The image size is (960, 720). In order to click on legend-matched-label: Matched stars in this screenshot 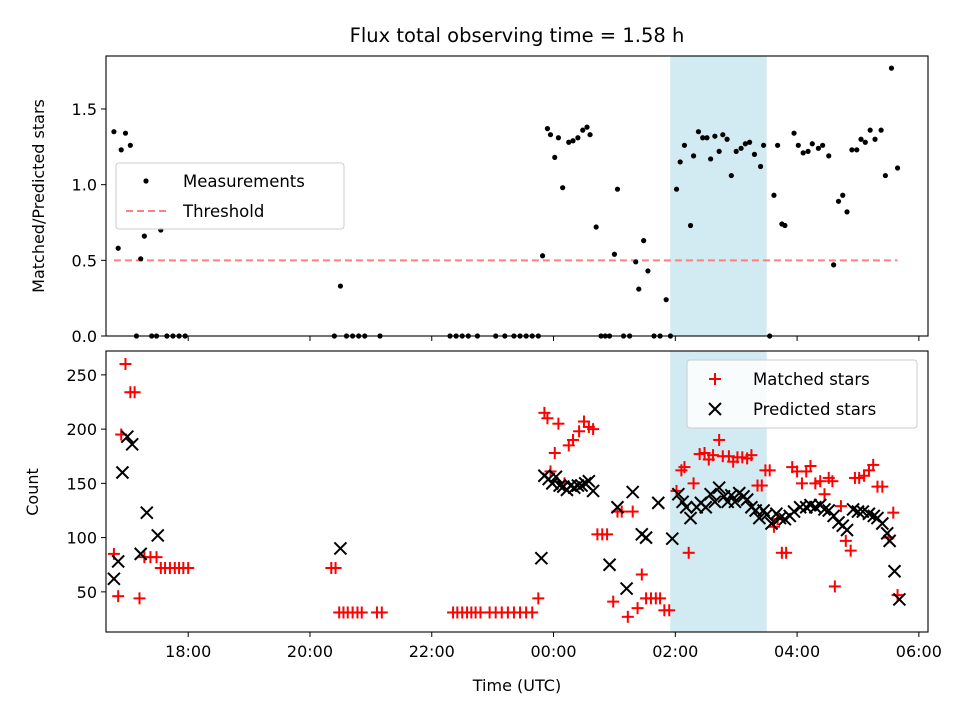, I will do `click(811, 379)`.